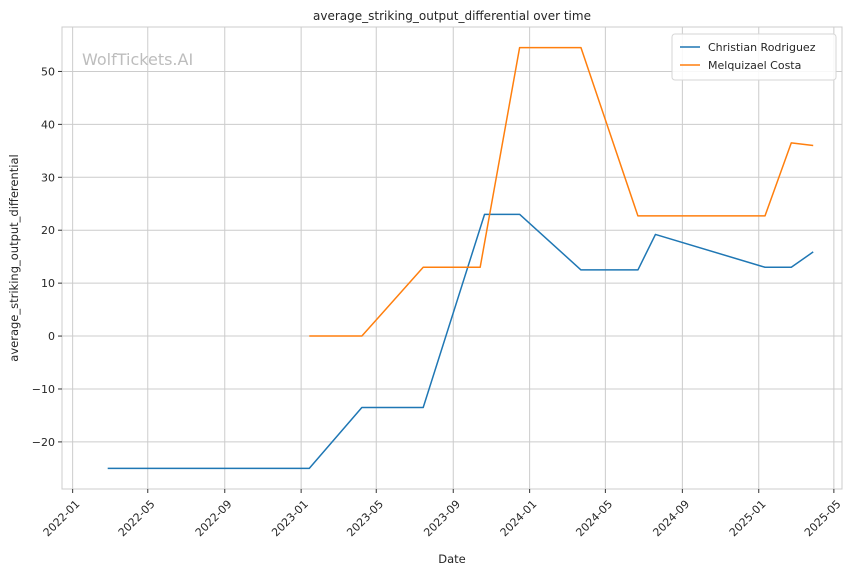  What do you see at coordinates (62, 519) in the screenshot?
I see `x-tick-label: 2022-01` at bounding box center [62, 519].